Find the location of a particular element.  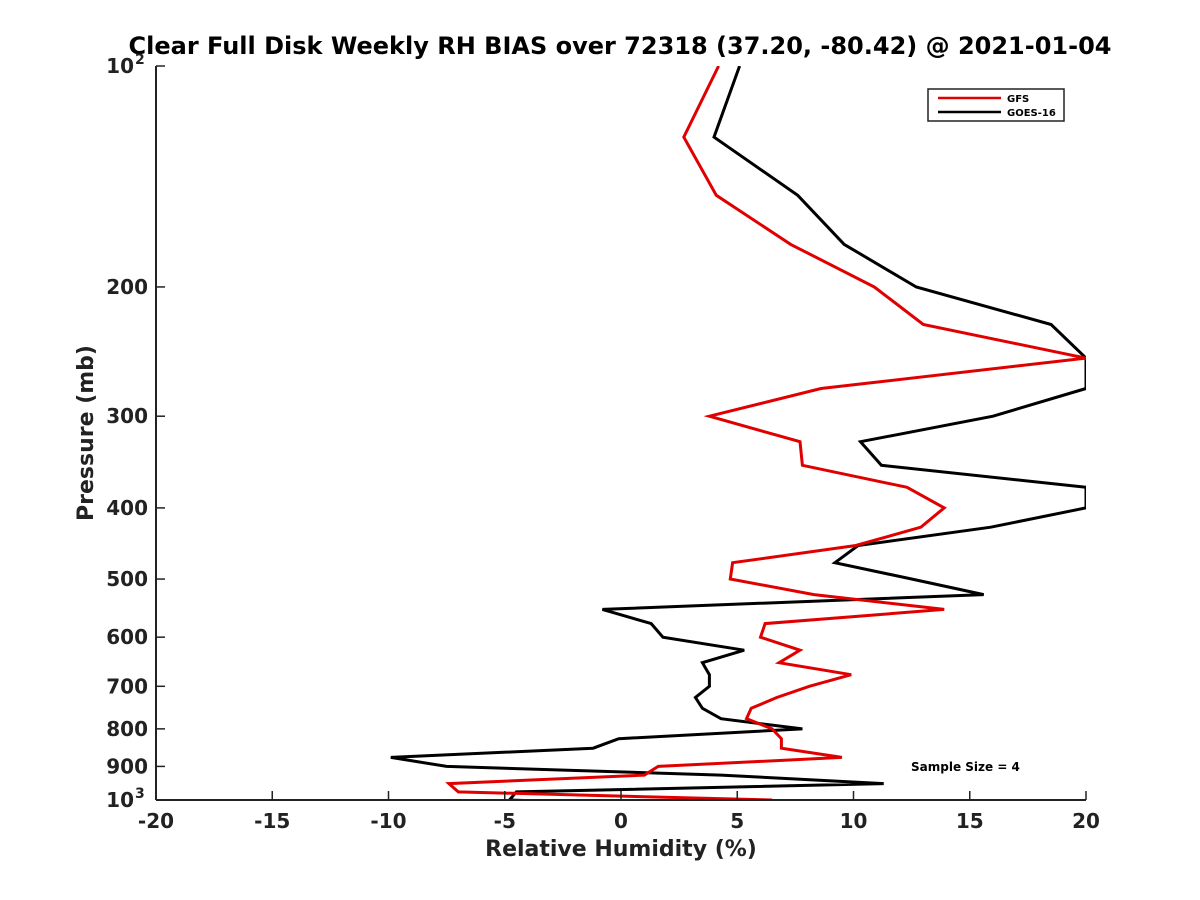

x-axis-label: Relative Humidity (%) is located at coordinates (621, 849).